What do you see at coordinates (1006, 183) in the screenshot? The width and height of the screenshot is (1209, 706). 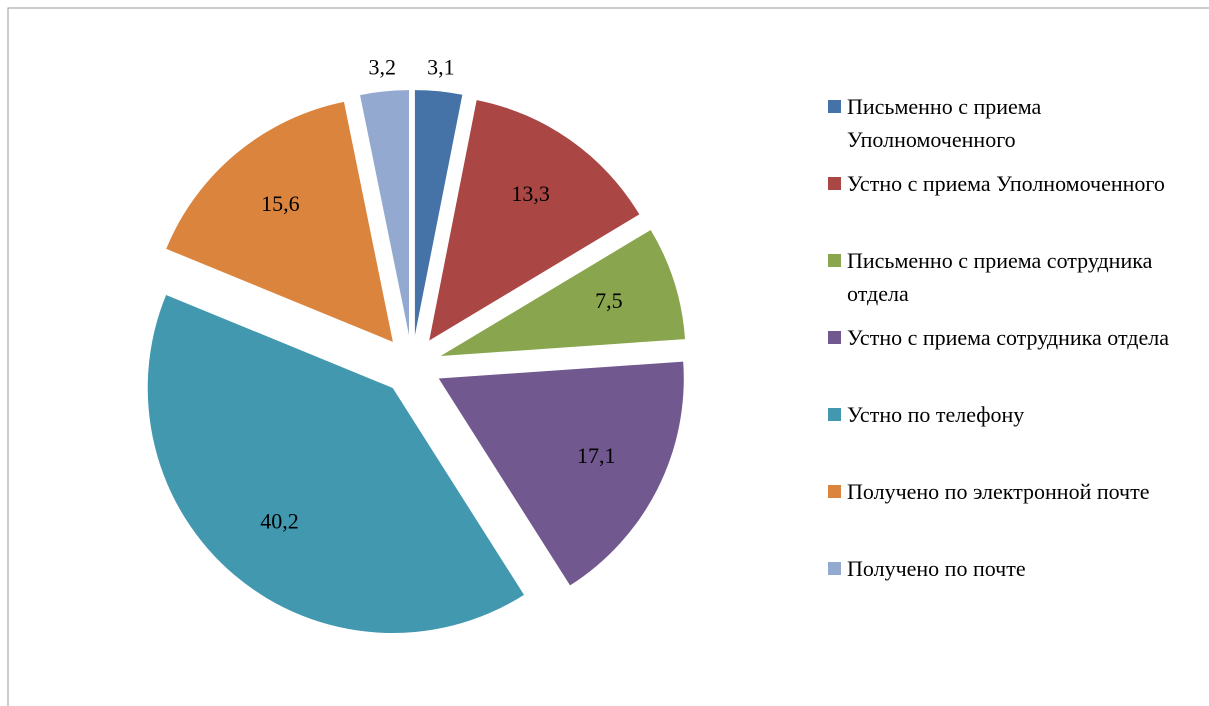 I see `legend-label: Устно с приема Уполномоченного` at bounding box center [1006, 183].